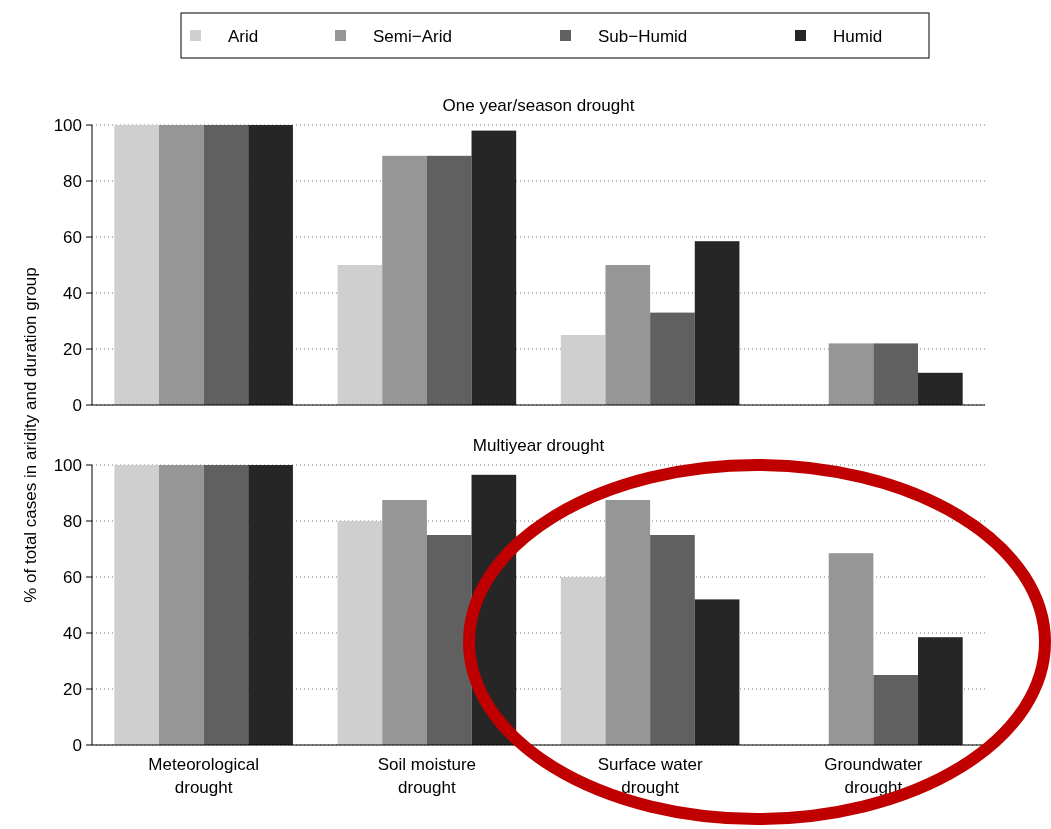  I want to click on legend-label: Semi−Arid, so click(412, 36).